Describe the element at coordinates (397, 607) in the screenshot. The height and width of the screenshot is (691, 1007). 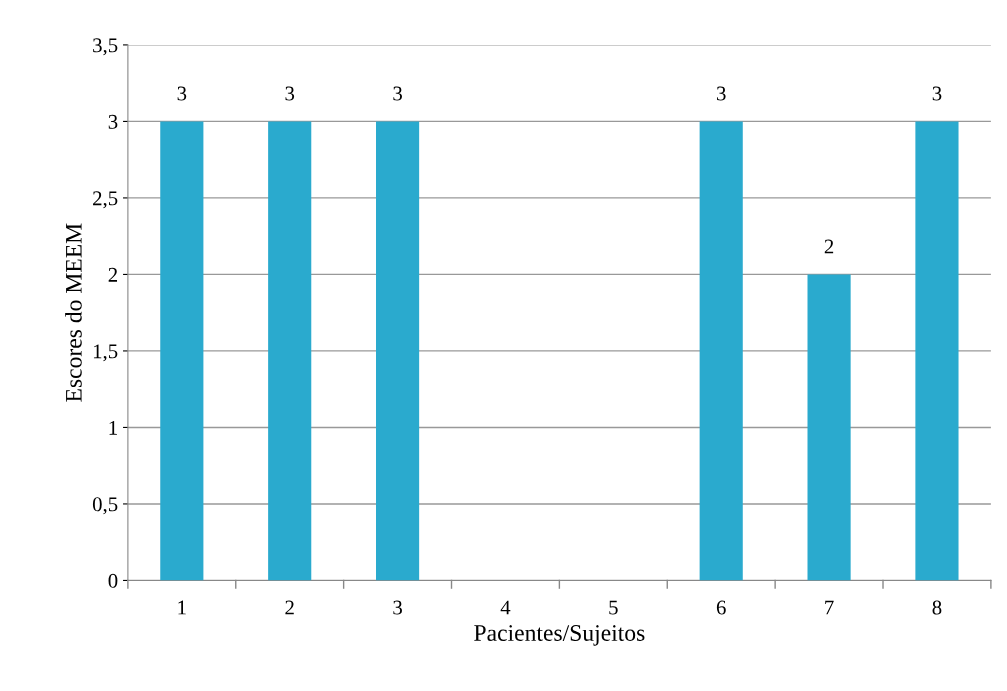
I see `x-tick-label: 3` at that location.